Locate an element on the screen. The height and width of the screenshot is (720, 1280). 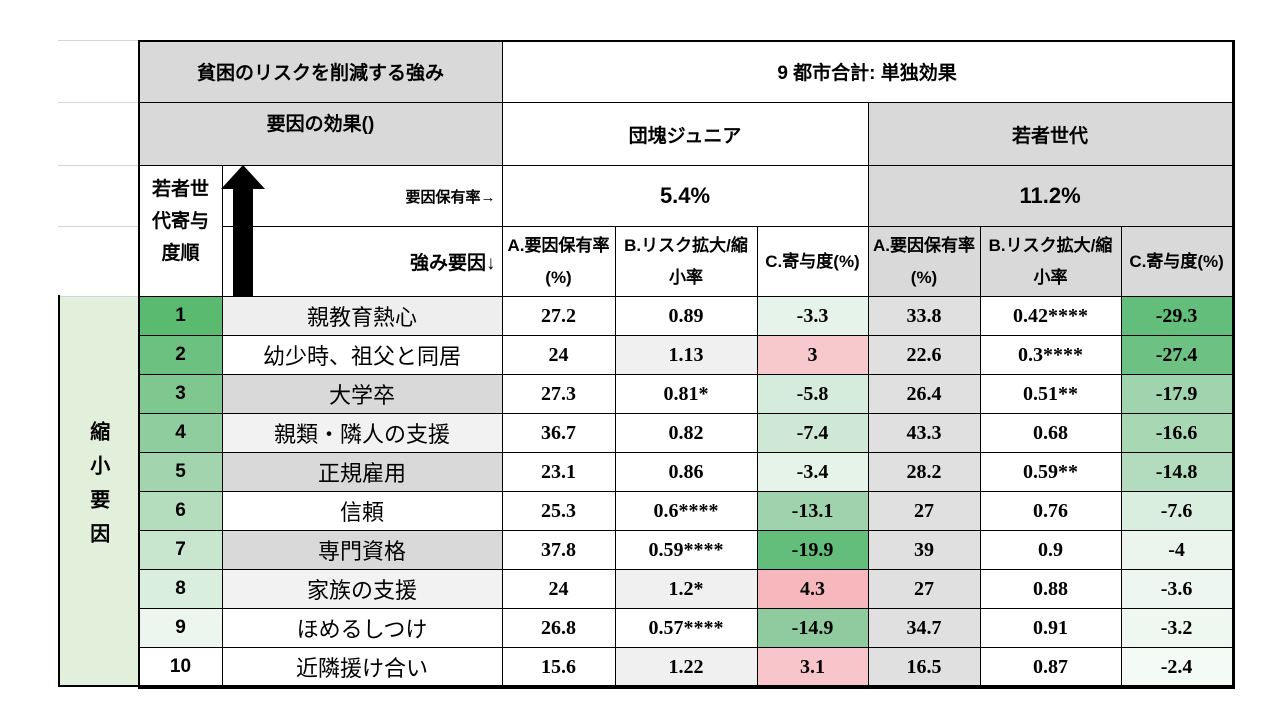
cell: -19.9 is located at coordinates (812, 550).